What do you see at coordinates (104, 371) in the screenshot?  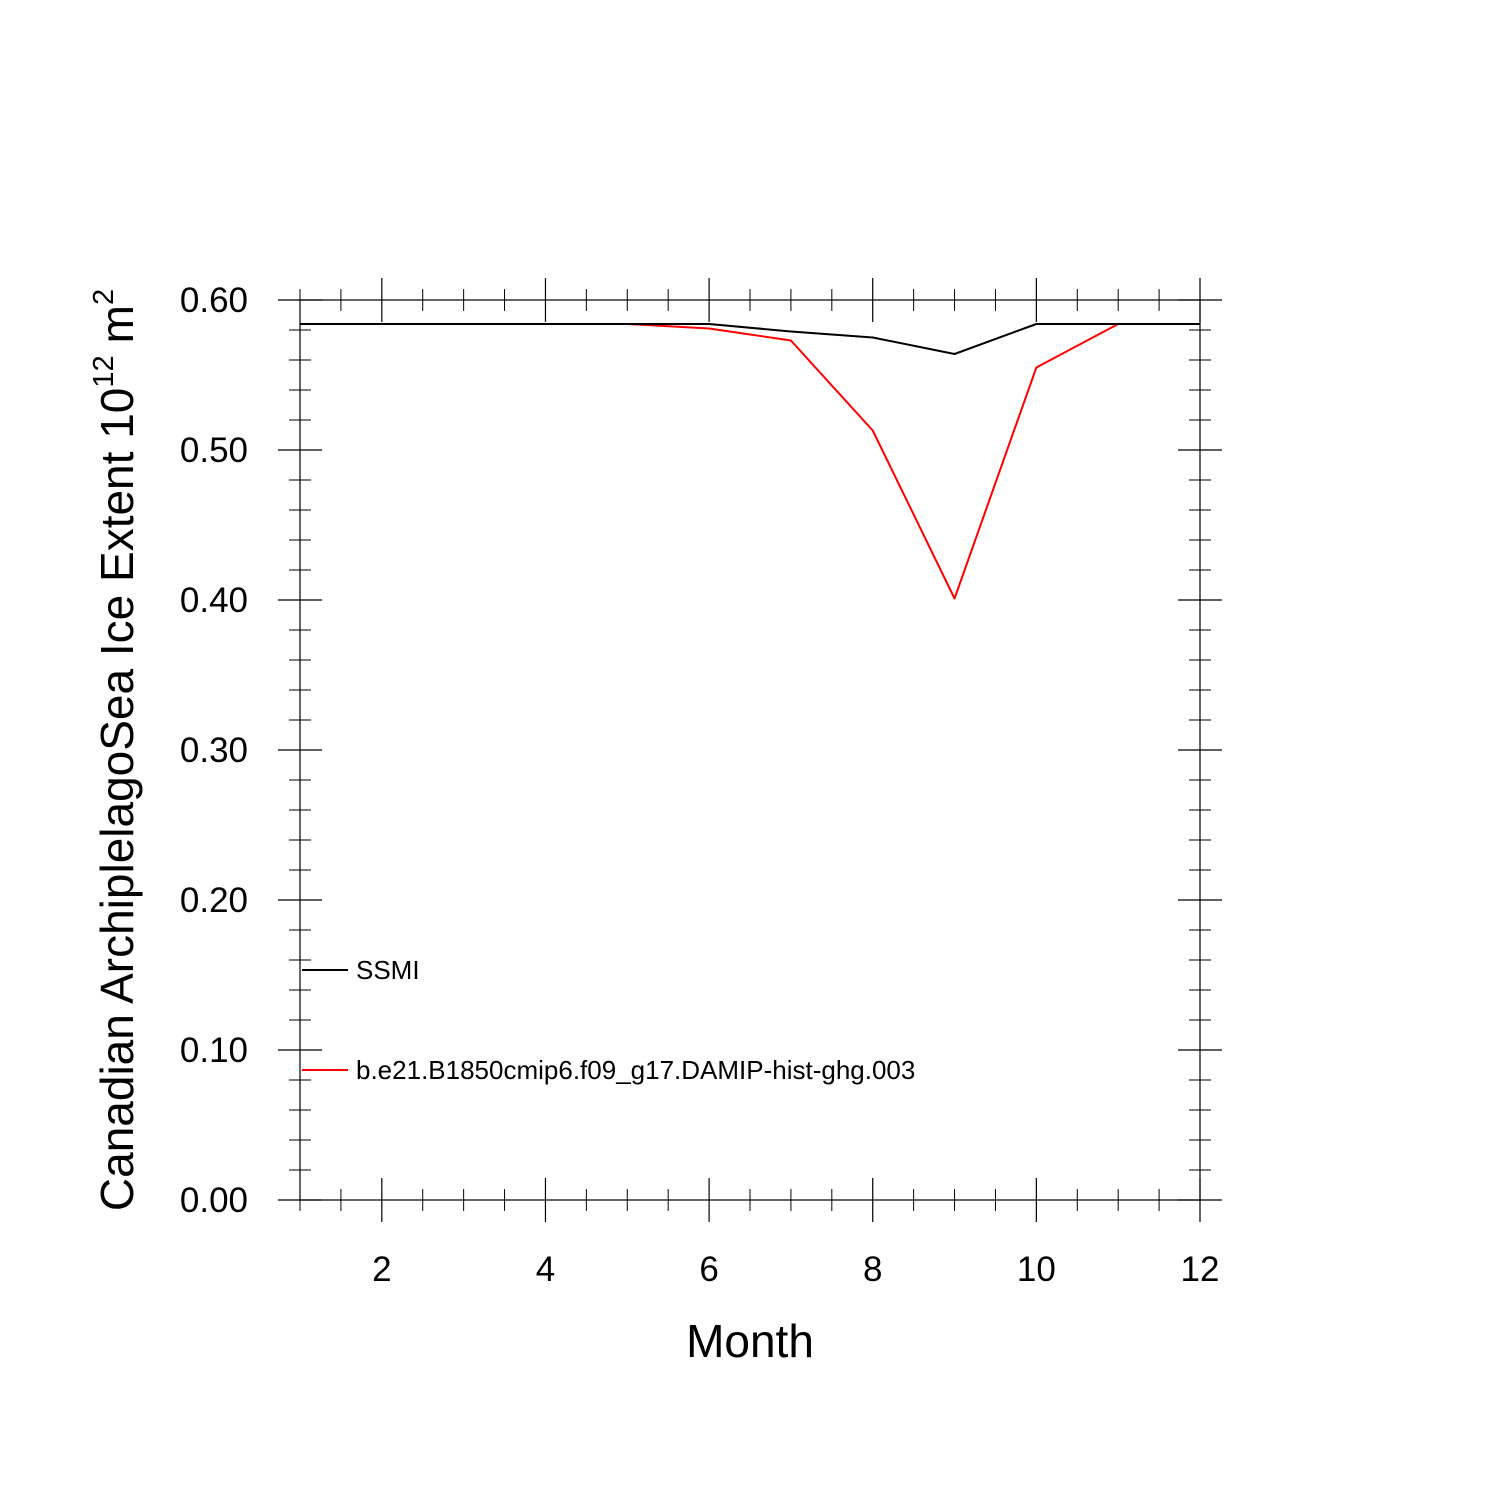 I see `y-axis-title-exponent: 12` at bounding box center [104, 371].